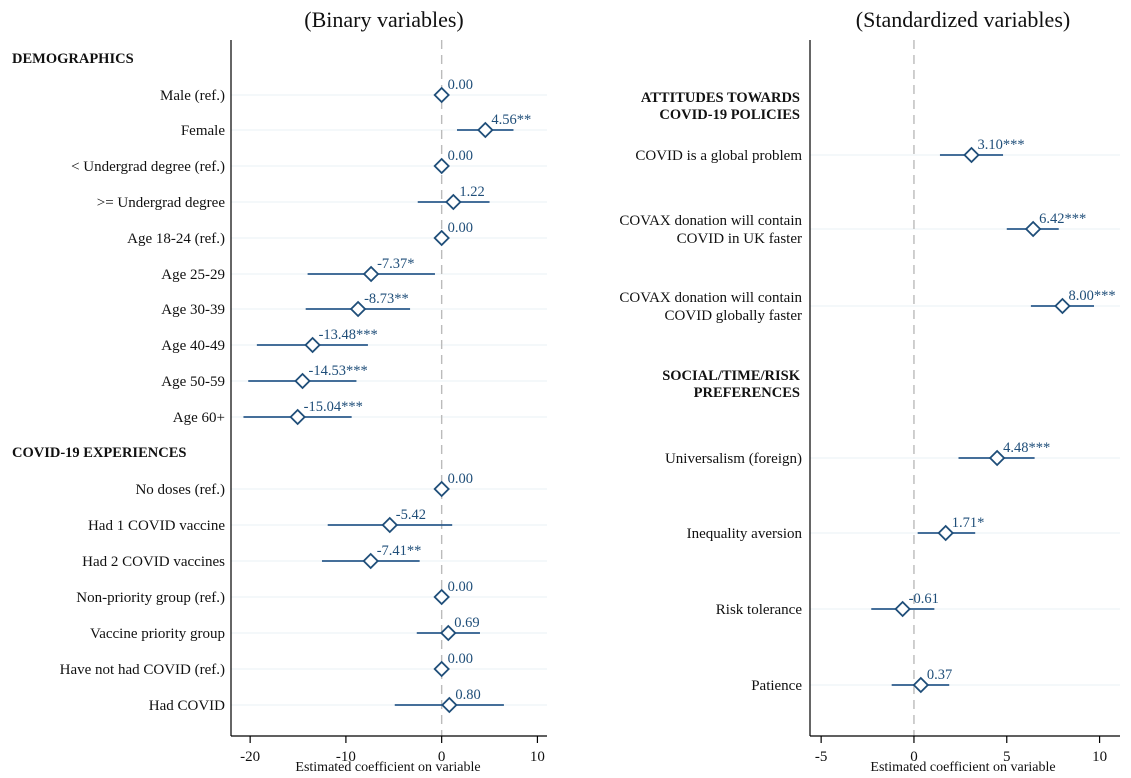  Describe the element at coordinates (962, 767) in the screenshot. I see `x-axis-label-standardized: Estimated coefficient on variable` at that location.